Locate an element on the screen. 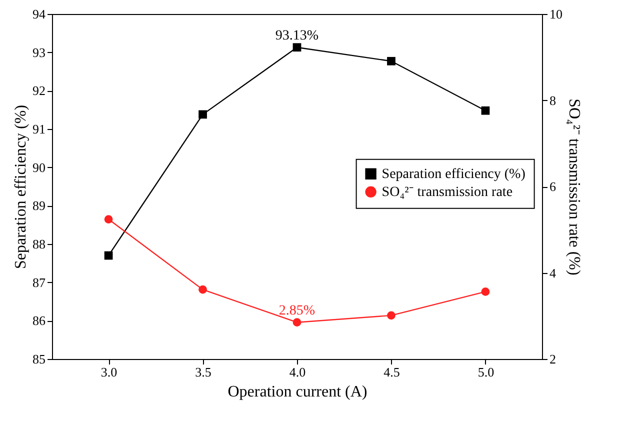 The height and width of the screenshot is (425, 633). y-tick-label: 88 is located at coordinates (39, 244).